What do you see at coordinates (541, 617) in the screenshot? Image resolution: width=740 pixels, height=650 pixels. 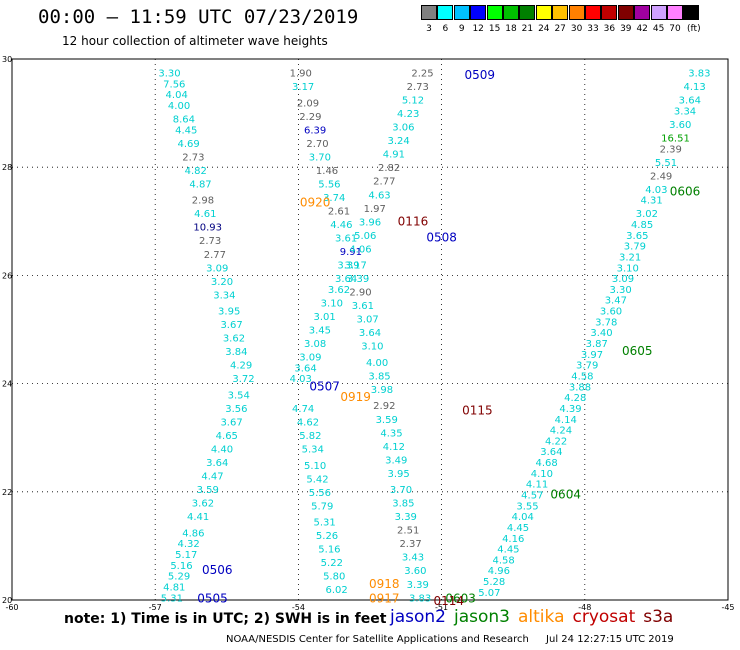 I see `legend-item: altika` at bounding box center [541, 617].